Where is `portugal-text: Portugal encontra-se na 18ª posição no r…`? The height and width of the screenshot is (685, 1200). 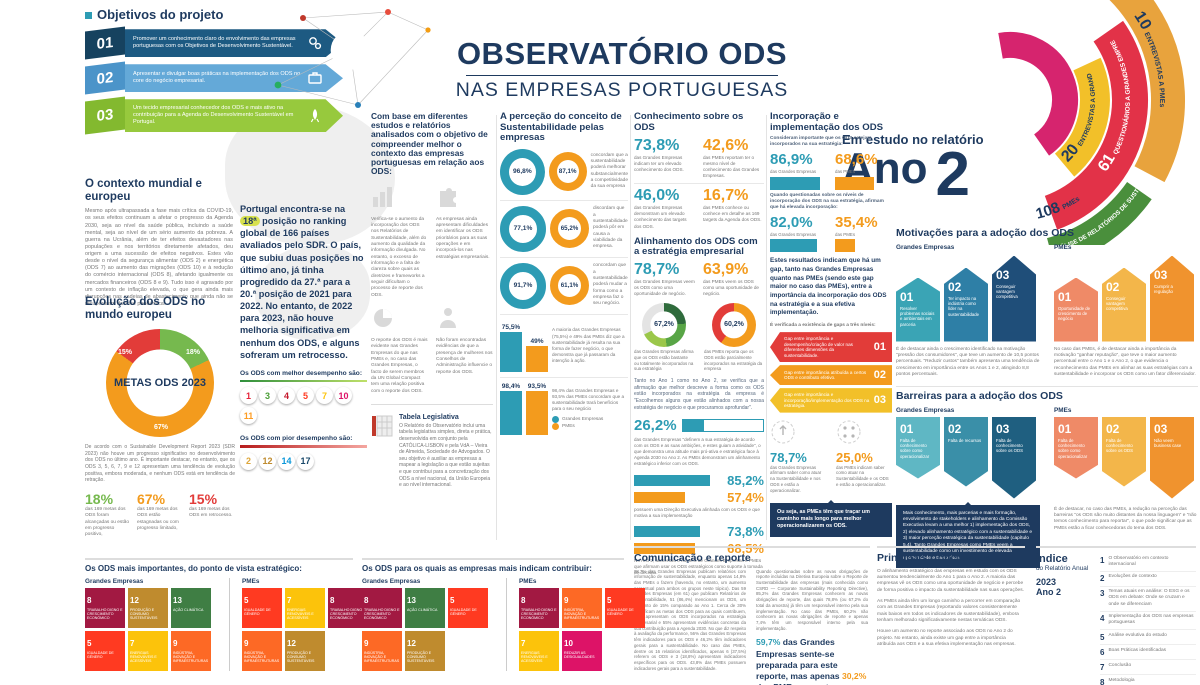
portugal-text: Portugal encontra-se na 18ª posição no r… is located at coordinates (302, 282).